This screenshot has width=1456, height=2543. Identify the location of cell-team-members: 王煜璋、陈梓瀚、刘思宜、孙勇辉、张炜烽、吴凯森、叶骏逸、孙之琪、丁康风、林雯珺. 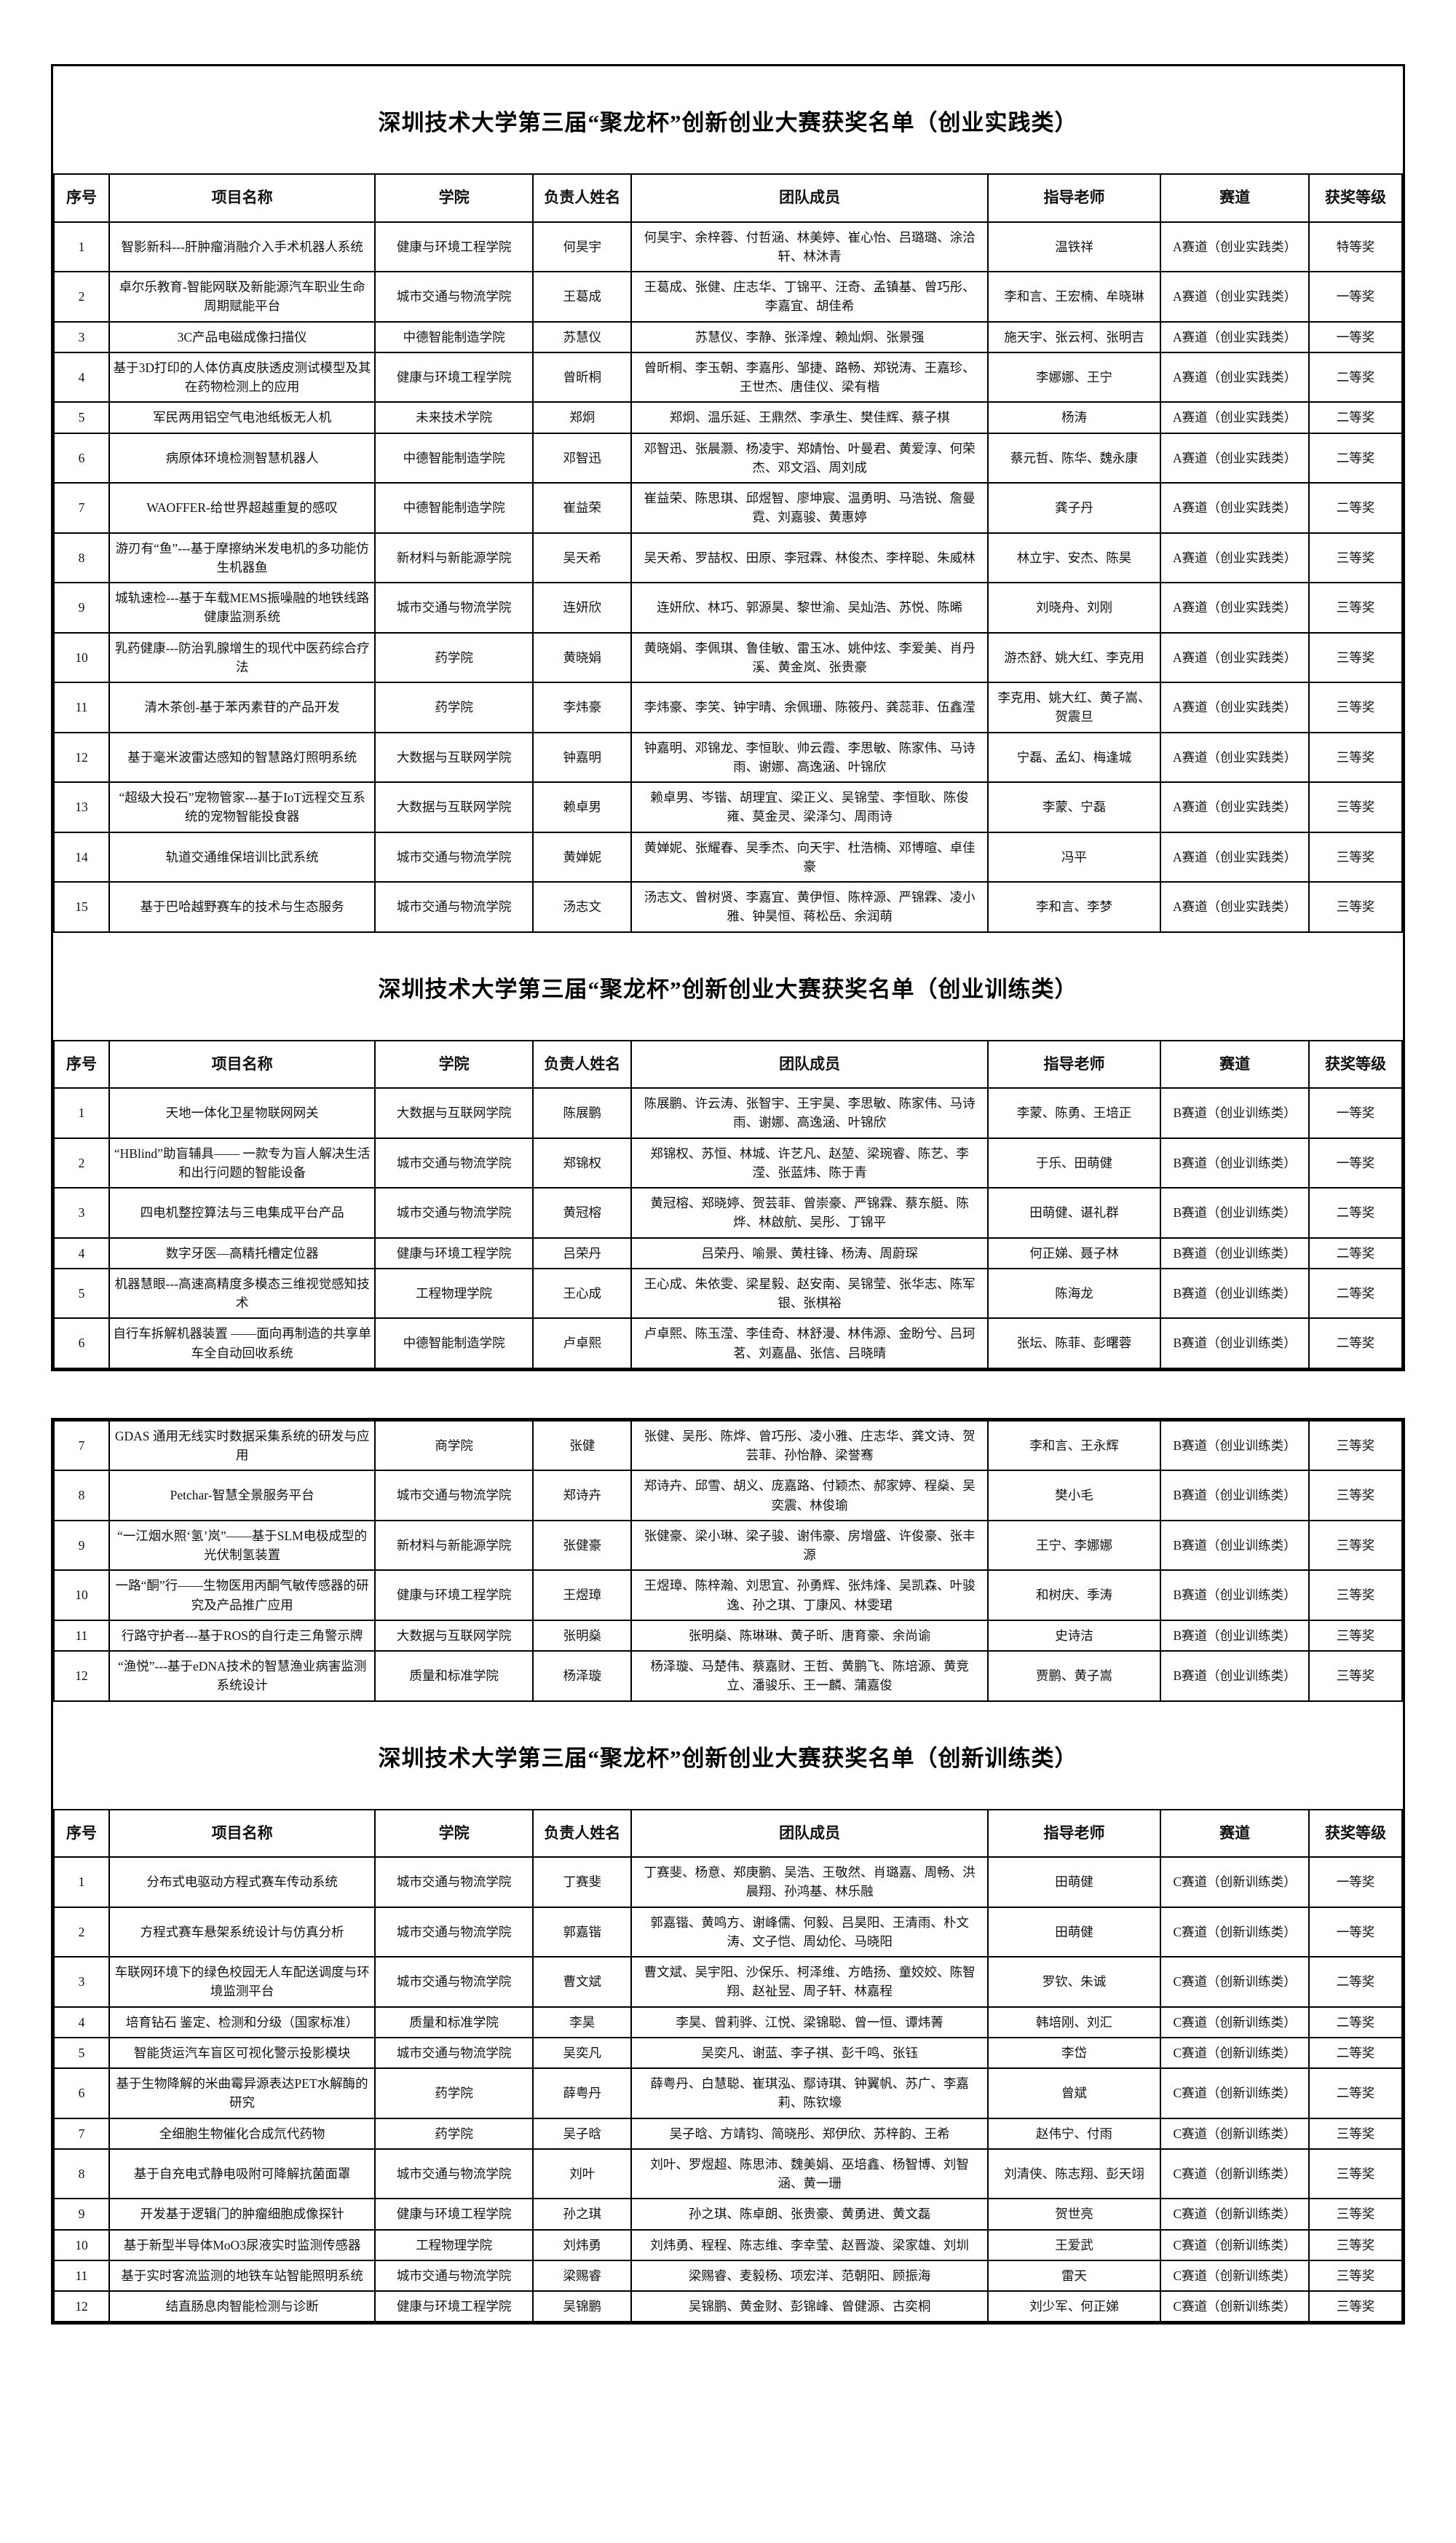
(809, 1595).